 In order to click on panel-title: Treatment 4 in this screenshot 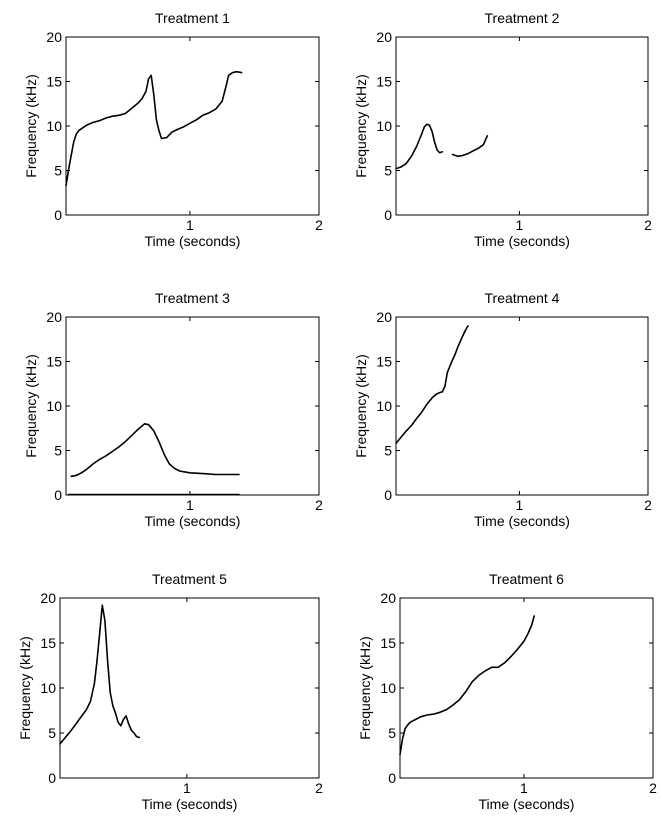, I will do `click(522, 298)`.